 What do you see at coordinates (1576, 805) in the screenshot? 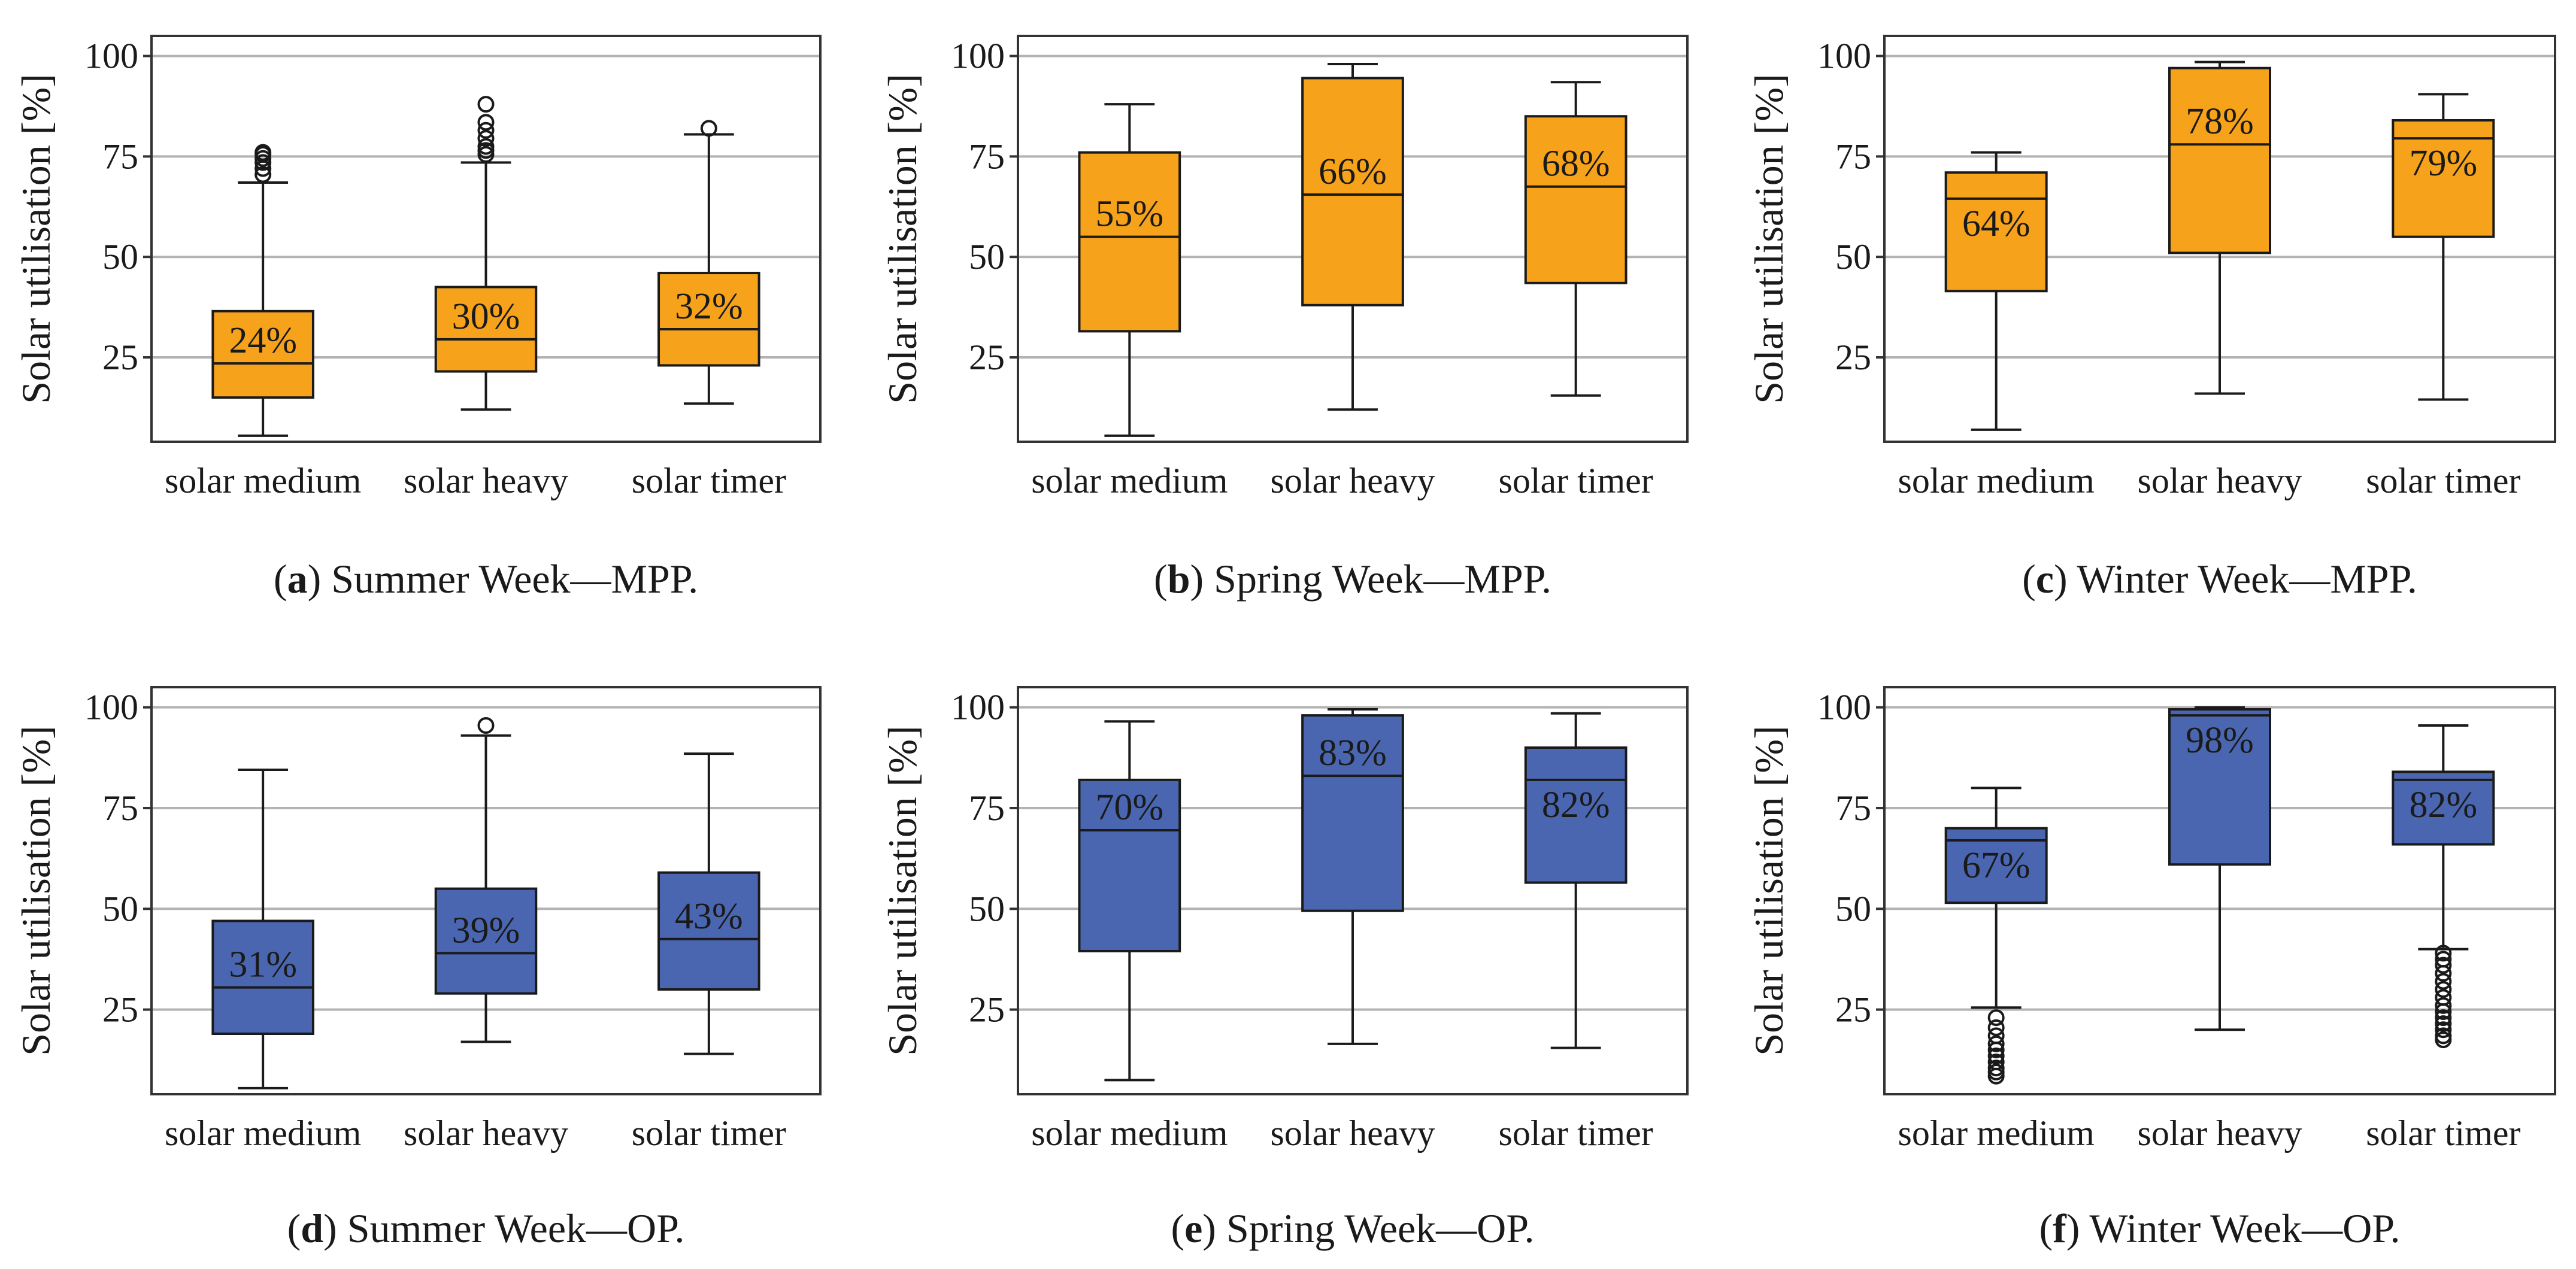
I see `median-label: 82%` at bounding box center [1576, 805].